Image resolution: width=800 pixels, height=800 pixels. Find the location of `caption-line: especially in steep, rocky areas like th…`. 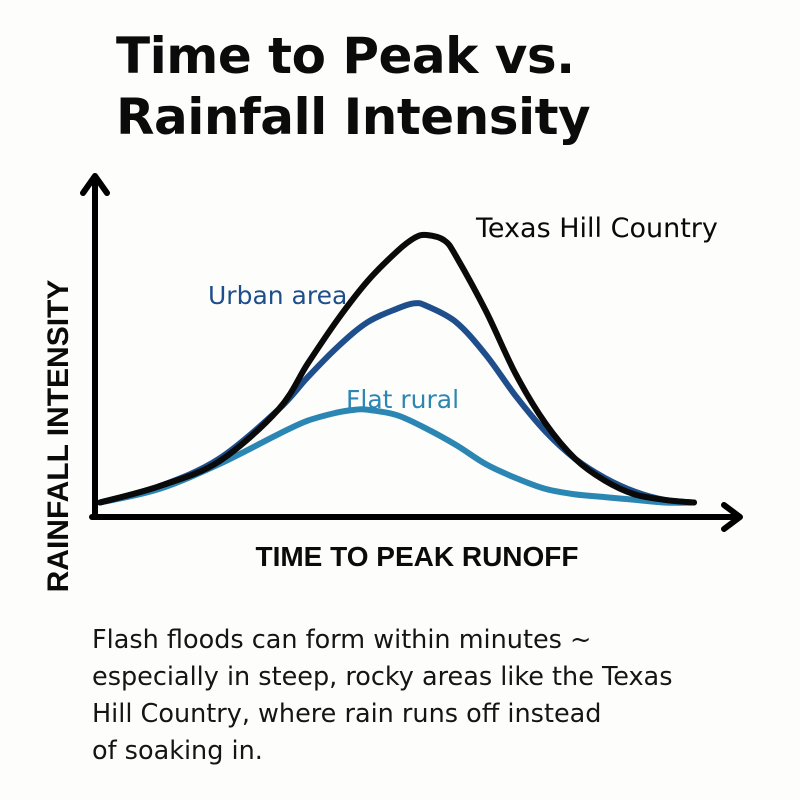

caption-line: especially in steep, rocky areas like th… is located at coordinates (382, 677).